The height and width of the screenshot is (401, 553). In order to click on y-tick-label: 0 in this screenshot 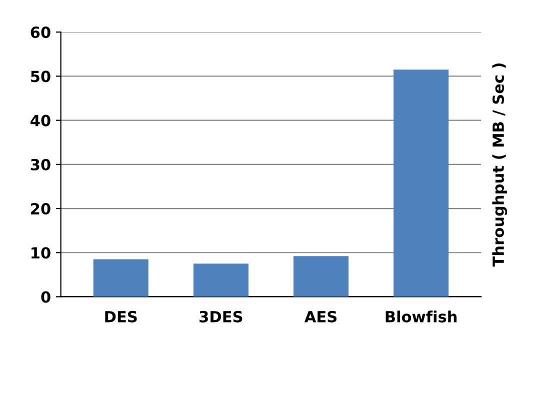, I will do `click(45, 297)`.